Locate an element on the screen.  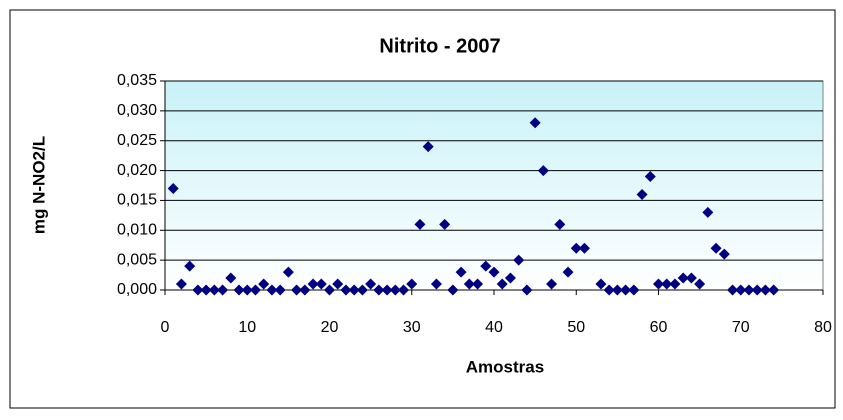
y-tick-label: 0,035 is located at coordinates (137, 80).